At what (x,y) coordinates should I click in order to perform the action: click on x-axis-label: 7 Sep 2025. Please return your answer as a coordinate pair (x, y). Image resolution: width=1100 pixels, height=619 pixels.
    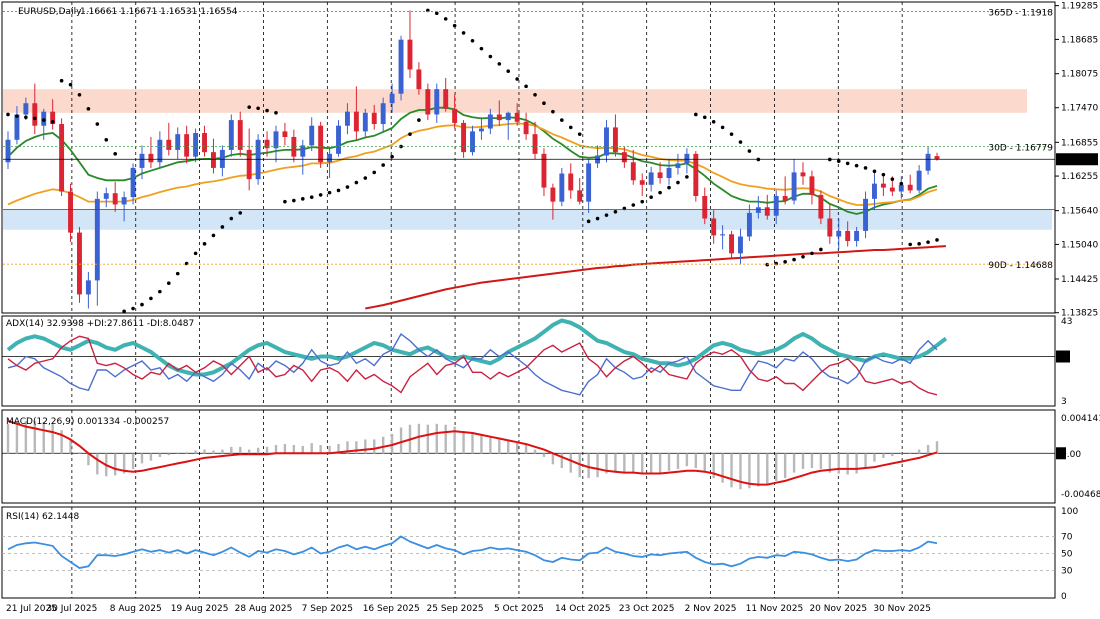
    Looking at the image, I should click on (327, 609).